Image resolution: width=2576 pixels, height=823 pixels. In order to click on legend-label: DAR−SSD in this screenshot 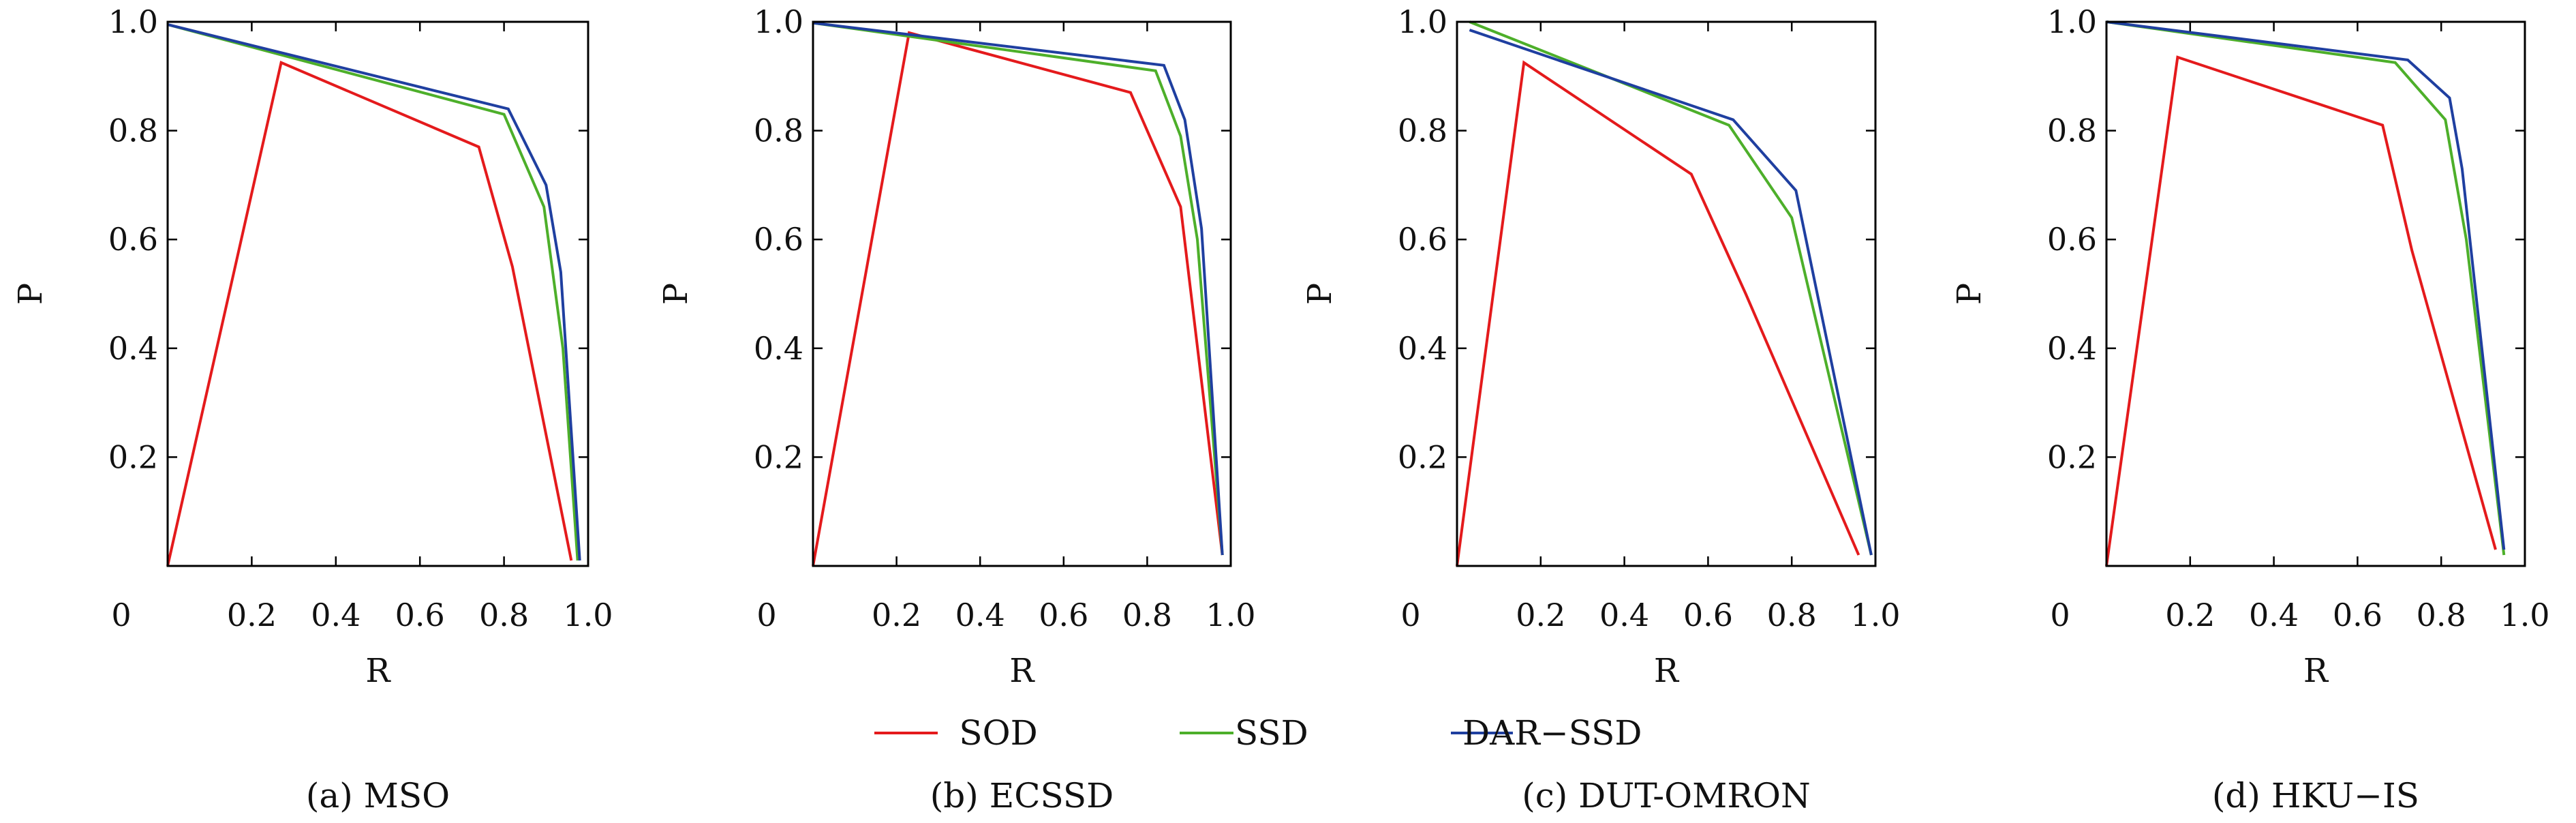, I will do `click(1552, 733)`.